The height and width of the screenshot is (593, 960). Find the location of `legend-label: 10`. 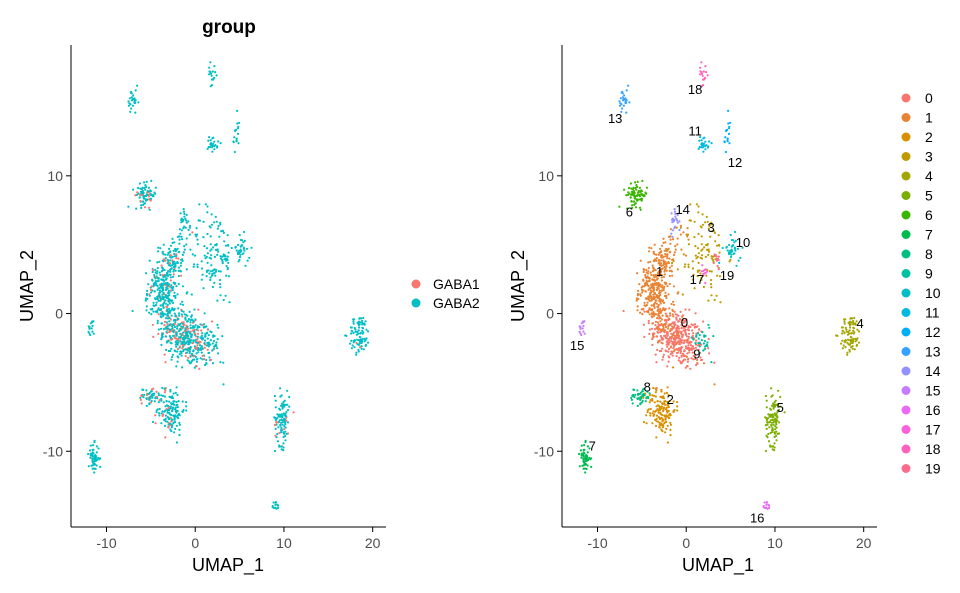

legend-label: 10 is located at coordinates (933, 293).